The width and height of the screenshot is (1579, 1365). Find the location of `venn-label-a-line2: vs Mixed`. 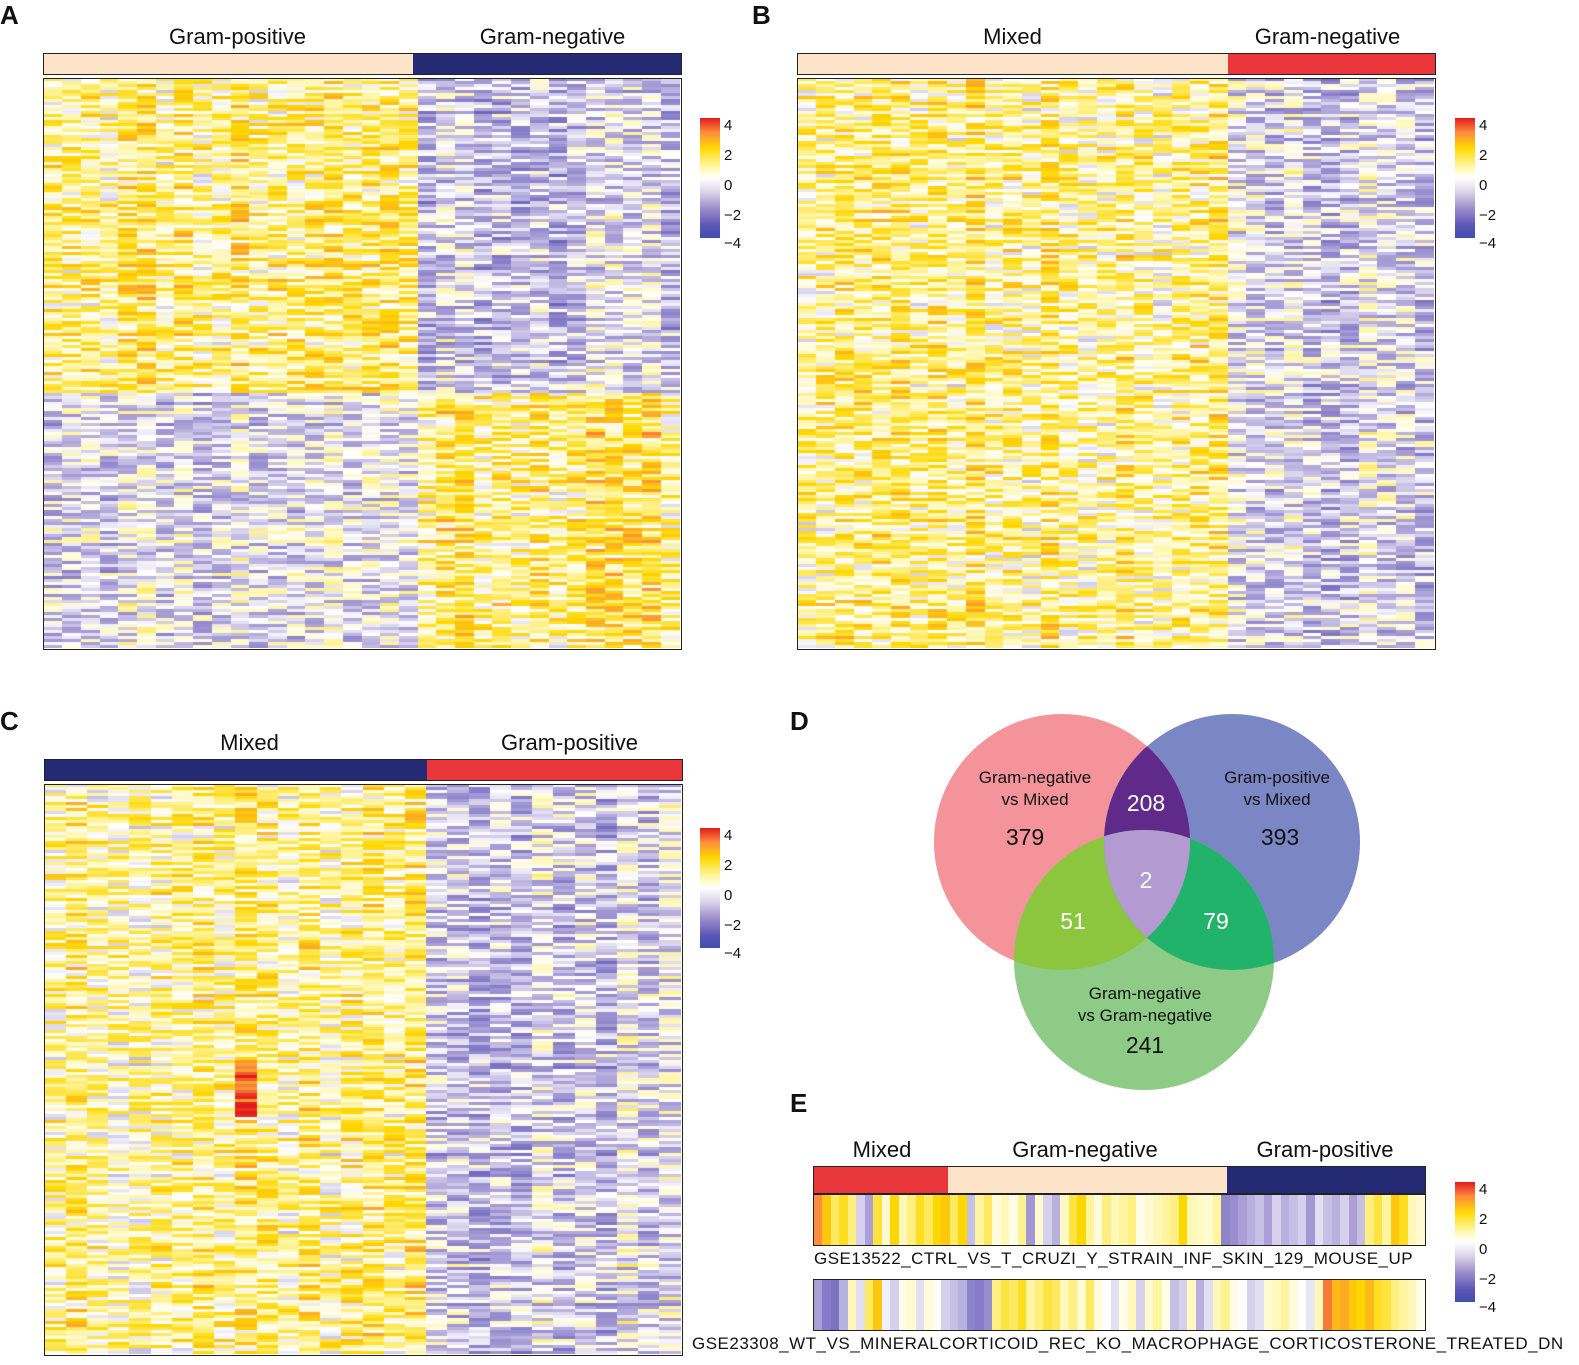

venn-label-a-line2: vs Mixed is located at coordinates (1035, 799).